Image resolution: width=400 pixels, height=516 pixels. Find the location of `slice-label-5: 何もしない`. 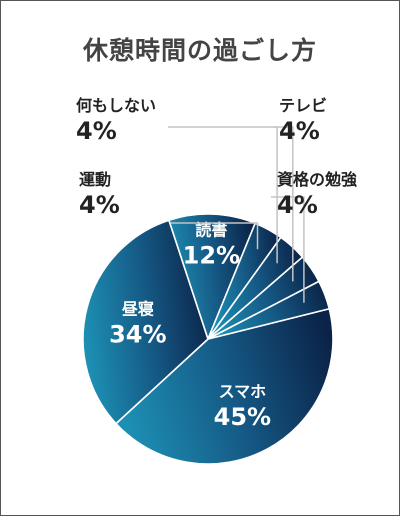

slice-label-5: 何もしない is located at coordinates (116, 105).